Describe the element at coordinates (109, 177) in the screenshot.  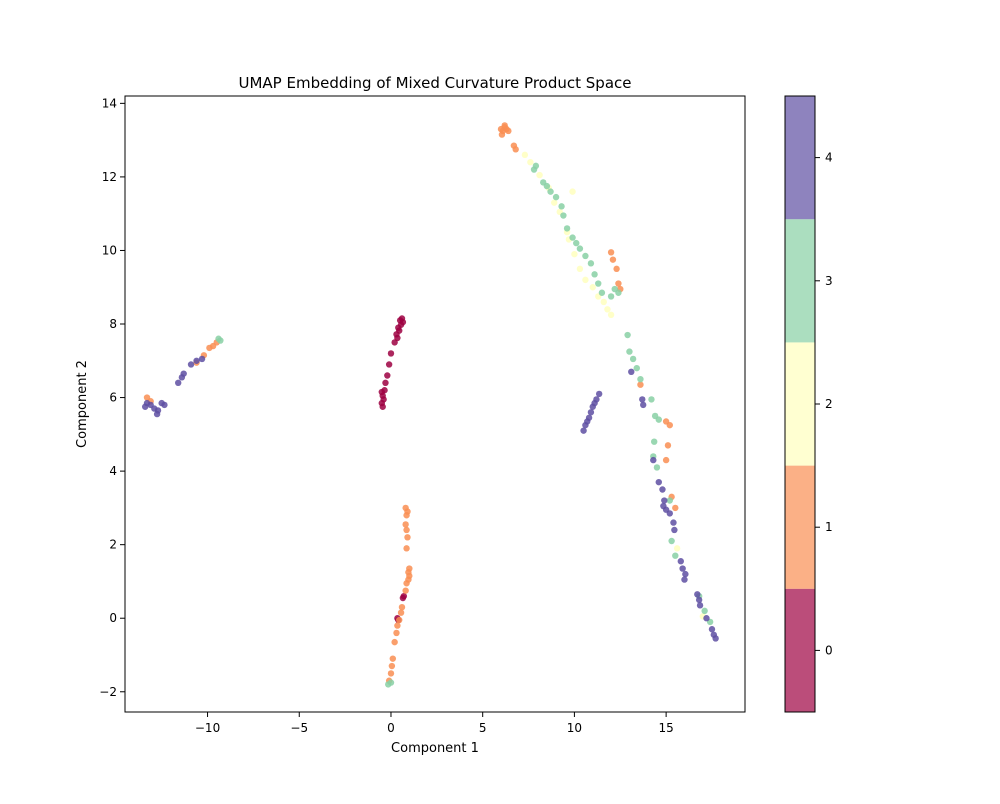
I see `y-tick-label-7: 12` at that location.